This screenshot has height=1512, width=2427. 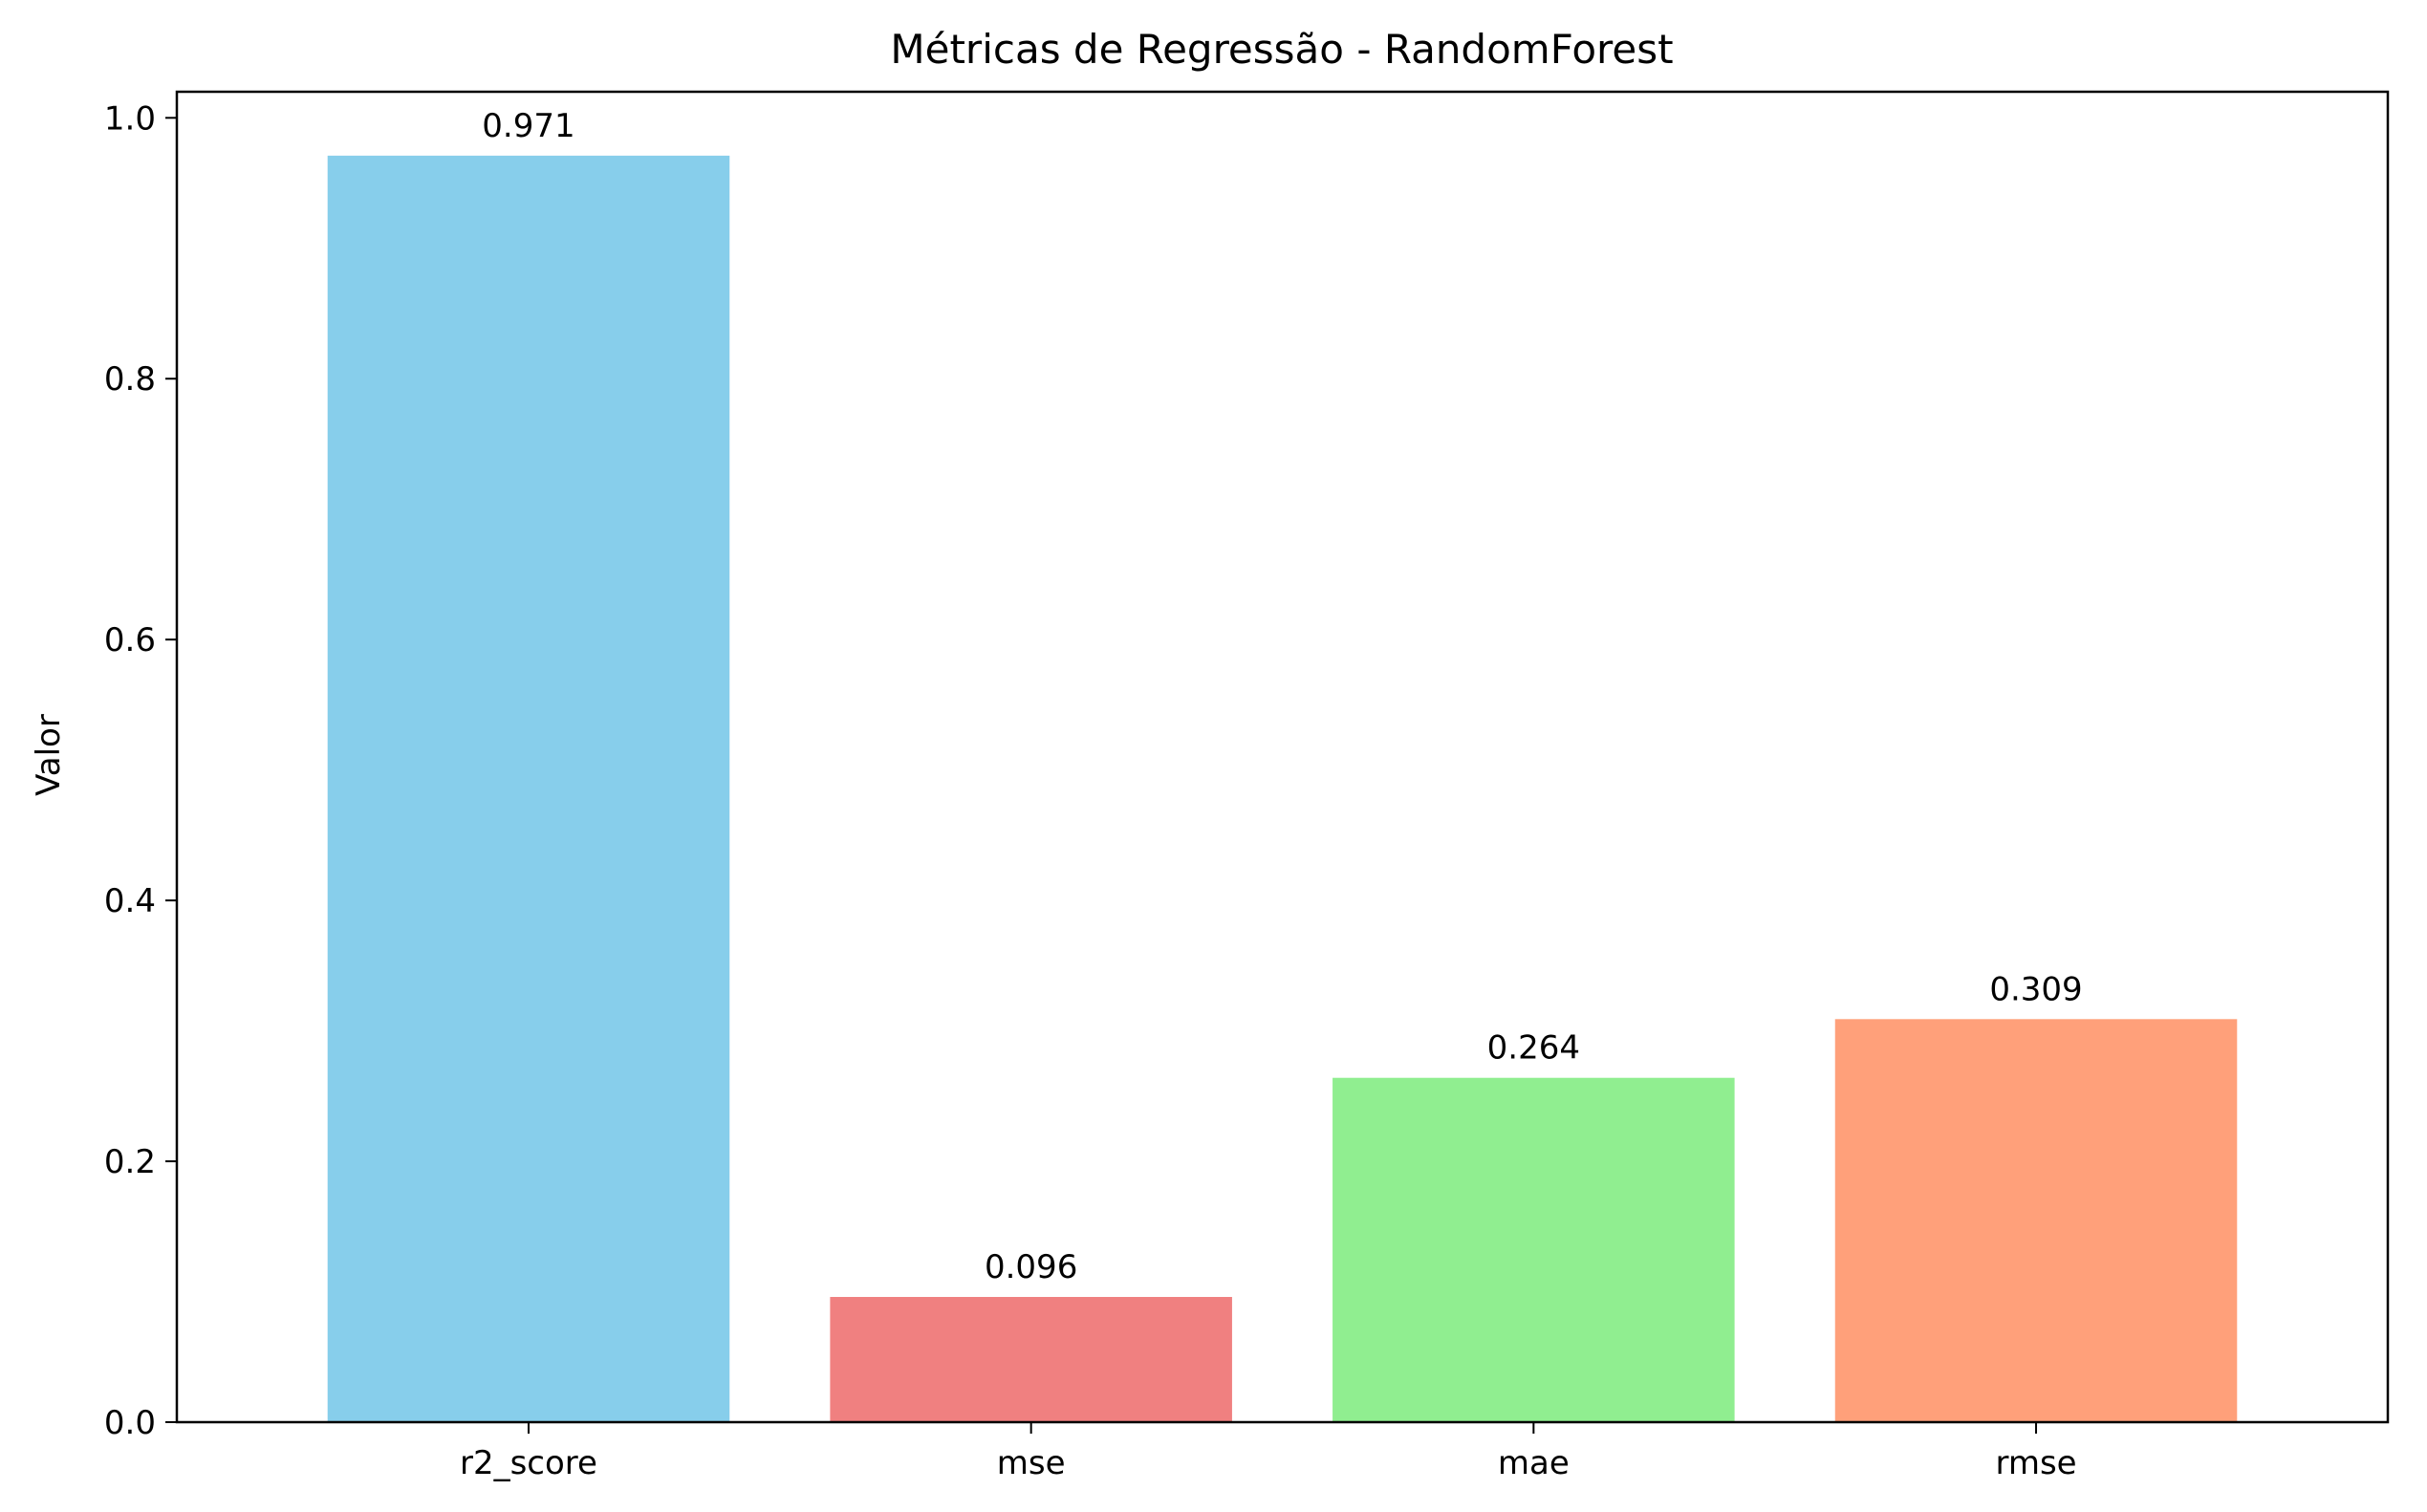 I want to click on y-axis-label: Valor, so click(x=49, y=755).